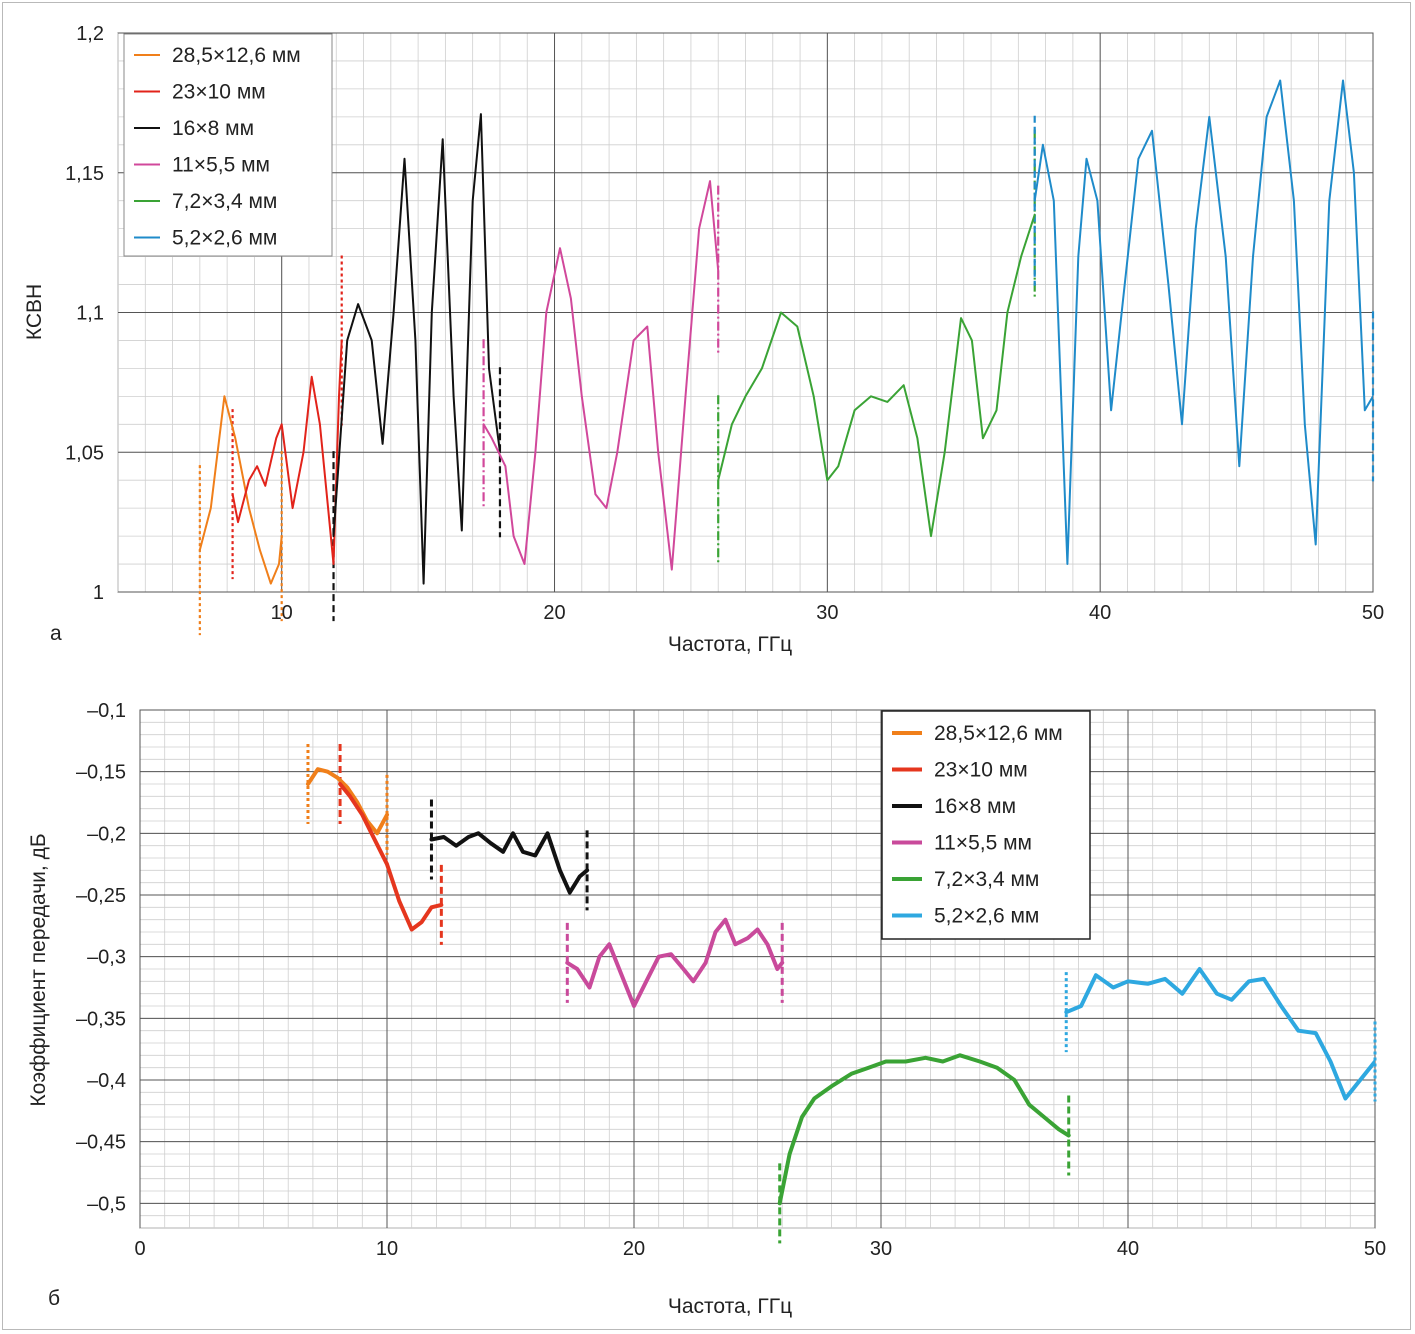 The image size is (1415, 1334). Describe the element at coordinates (106, 958) in the screenshot. I see `y-tick-label: –0,3` at that location.